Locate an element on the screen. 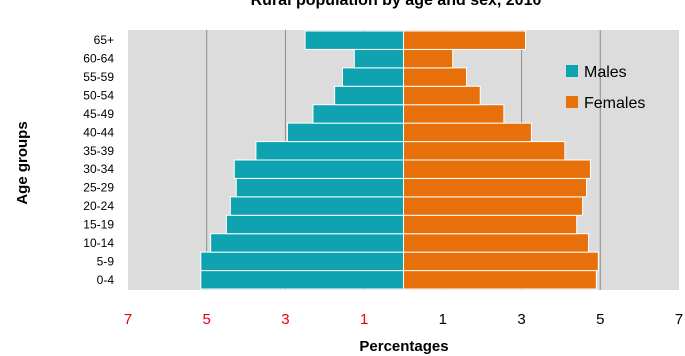  legend-label: Males is located at coordinates (605, 72).